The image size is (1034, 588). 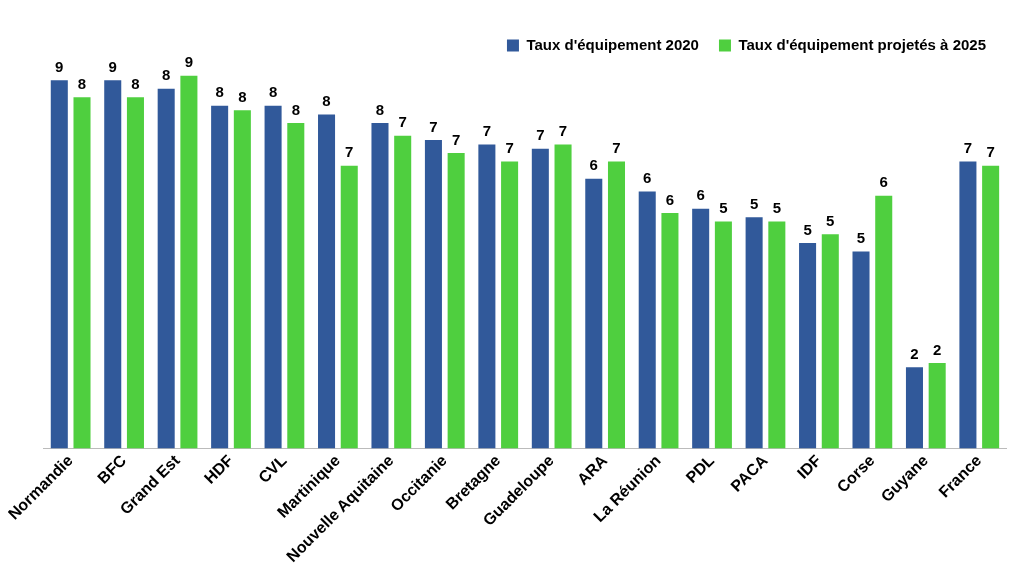 I want to click on legend-label: Taux d'équipement projetés à 2025, so click(x=862, y=44).